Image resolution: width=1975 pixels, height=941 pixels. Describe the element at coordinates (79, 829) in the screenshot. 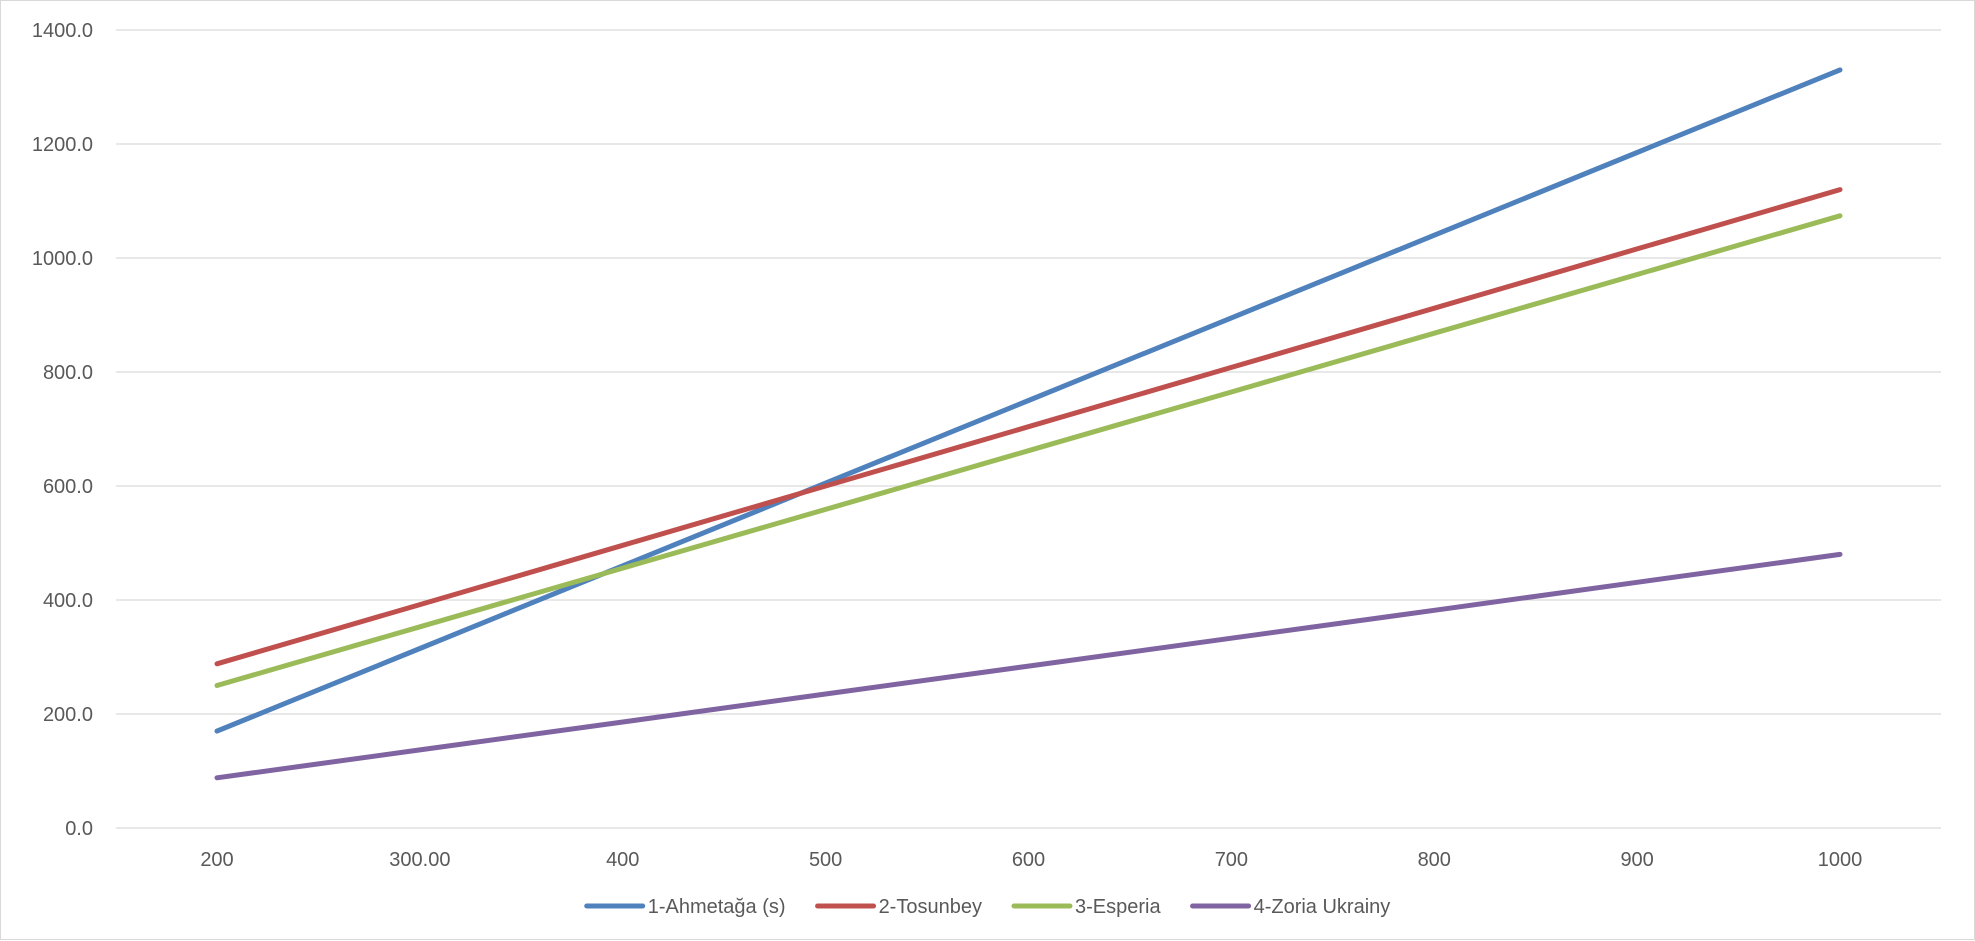

I see `y-tick-label: 0.0` at that location.